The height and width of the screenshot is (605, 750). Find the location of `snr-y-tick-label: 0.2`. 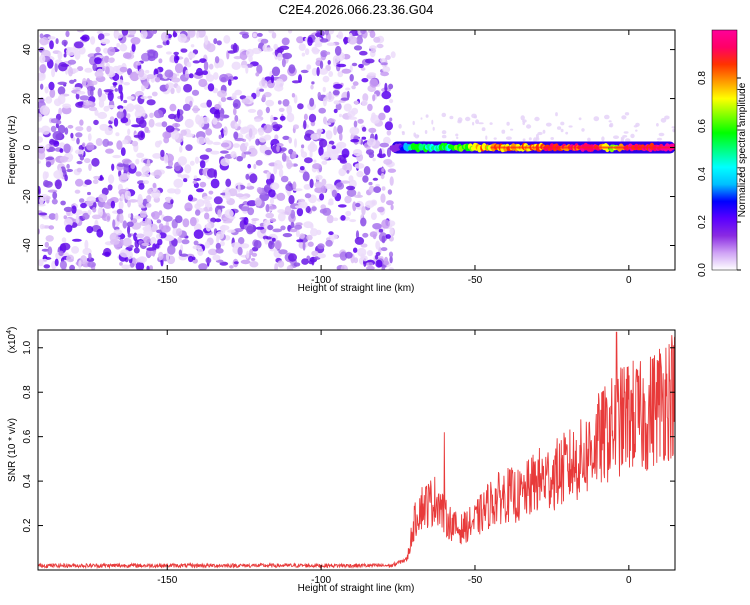

snr-y-tick-label: 0.2 is located at coordinates (27, 525).